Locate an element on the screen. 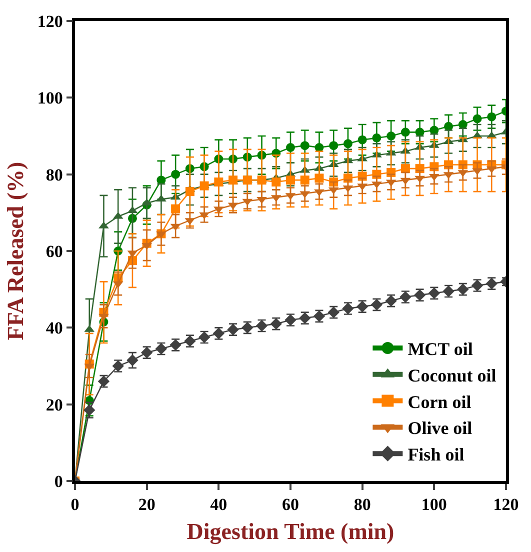 The width and height of the screenshot is (531, 552). y-tick-label: 40 is located at coordinates (54, 328).